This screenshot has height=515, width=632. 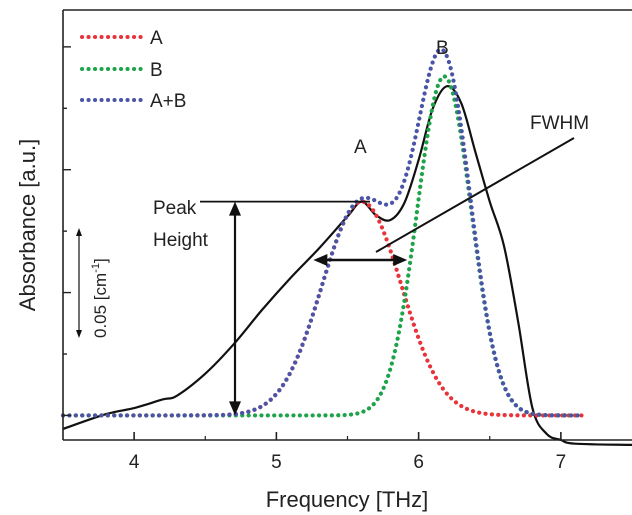 I want to click on fwhm-arrow-right, so click(x=400, y=260).